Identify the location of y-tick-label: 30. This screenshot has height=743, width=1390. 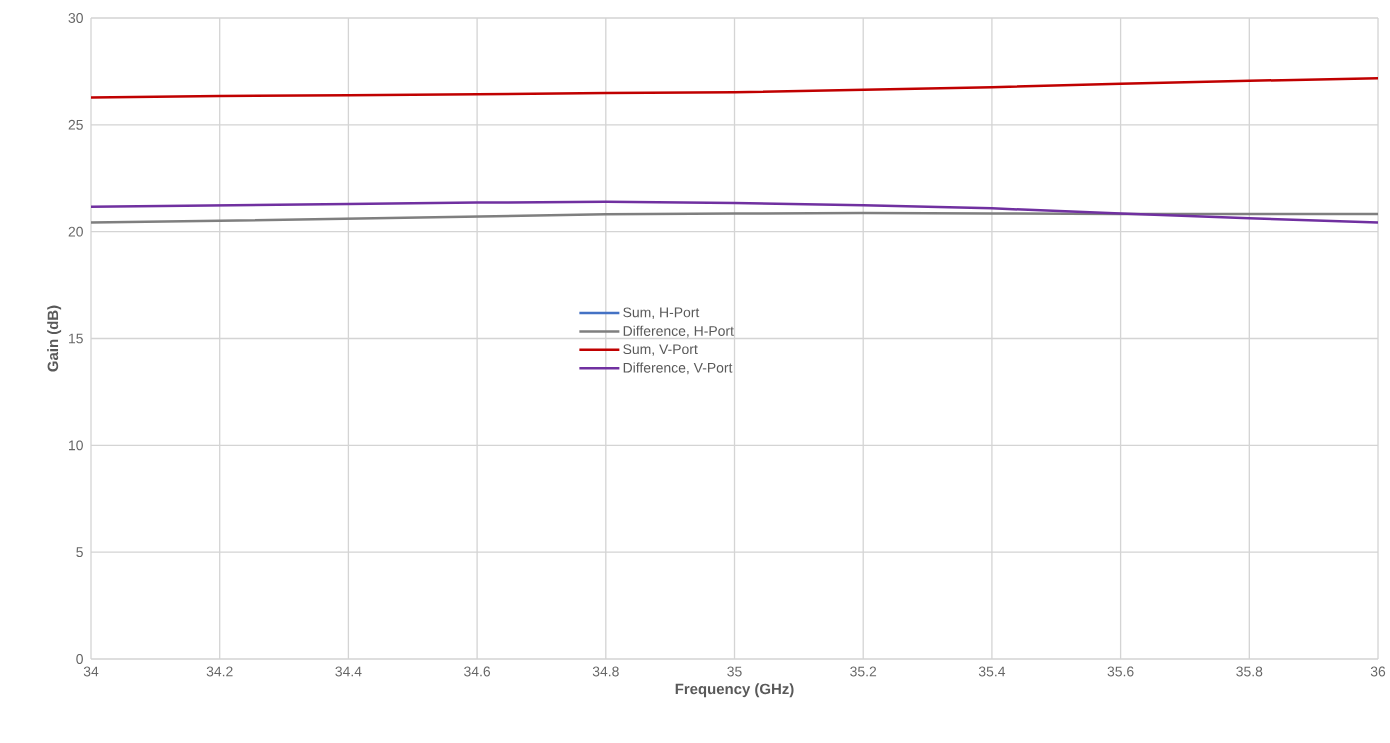
(75, 18).